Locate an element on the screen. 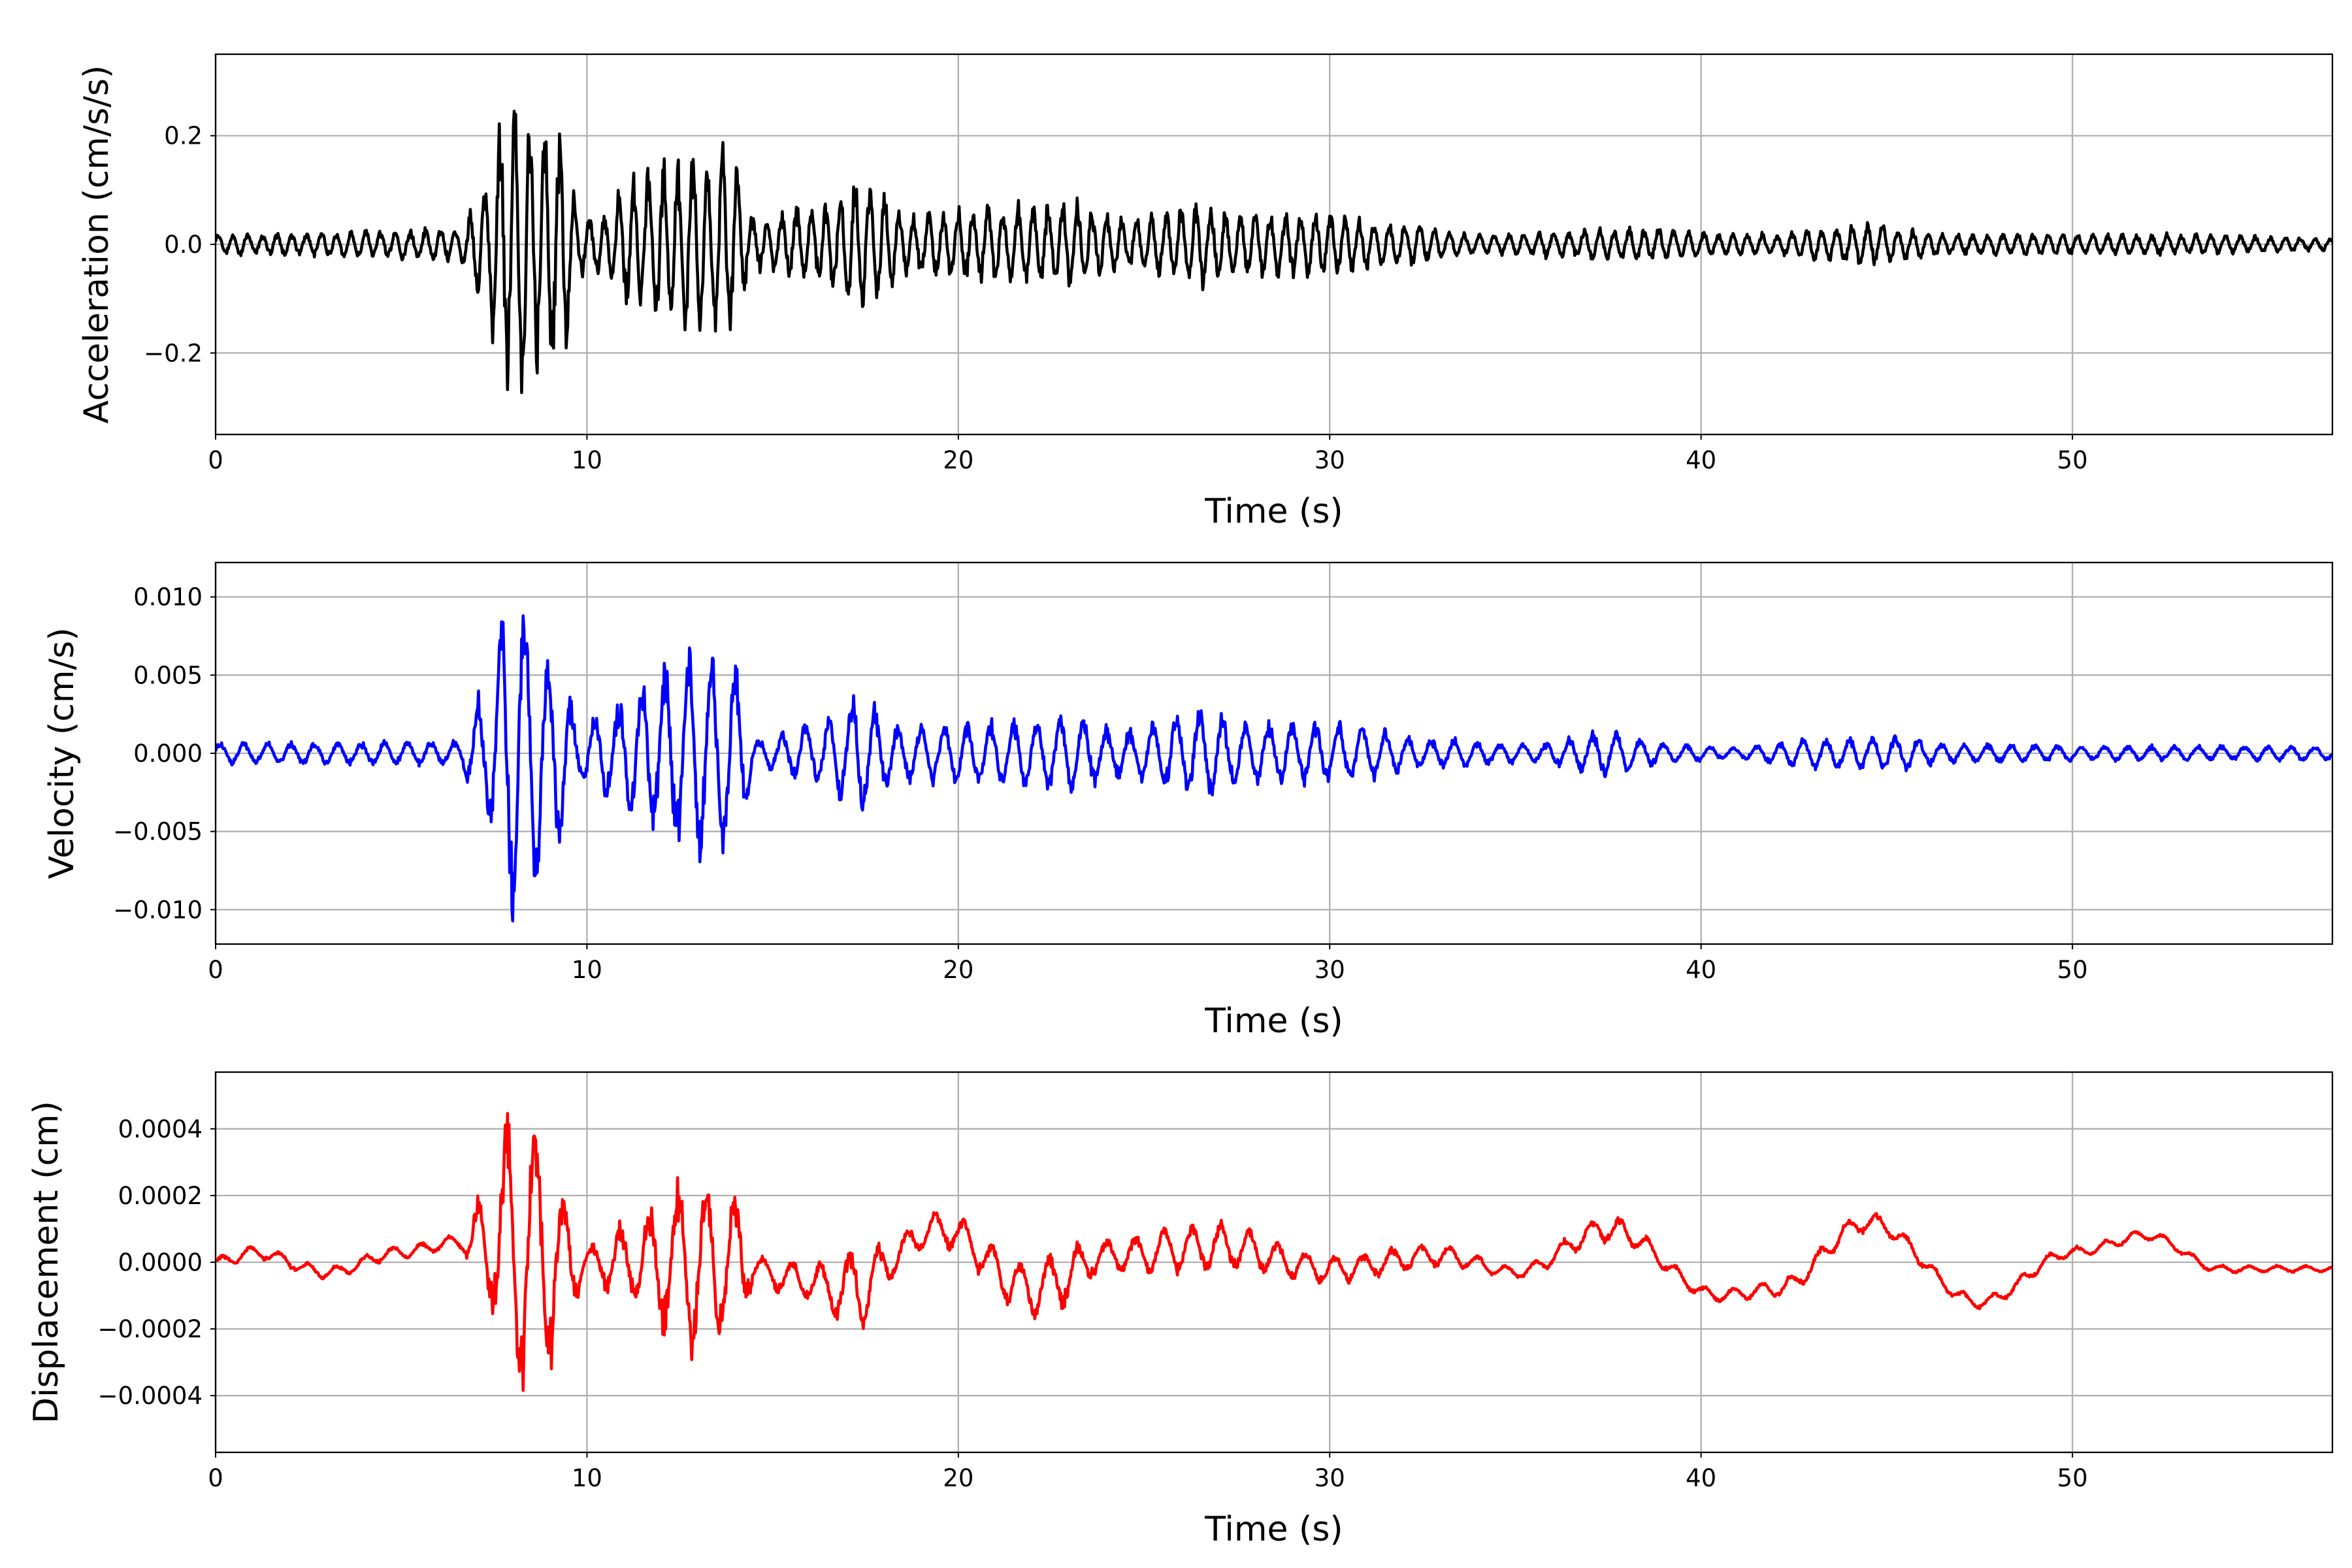  y-tick-label: −0.0004 is located at coordinates (150, 1396).